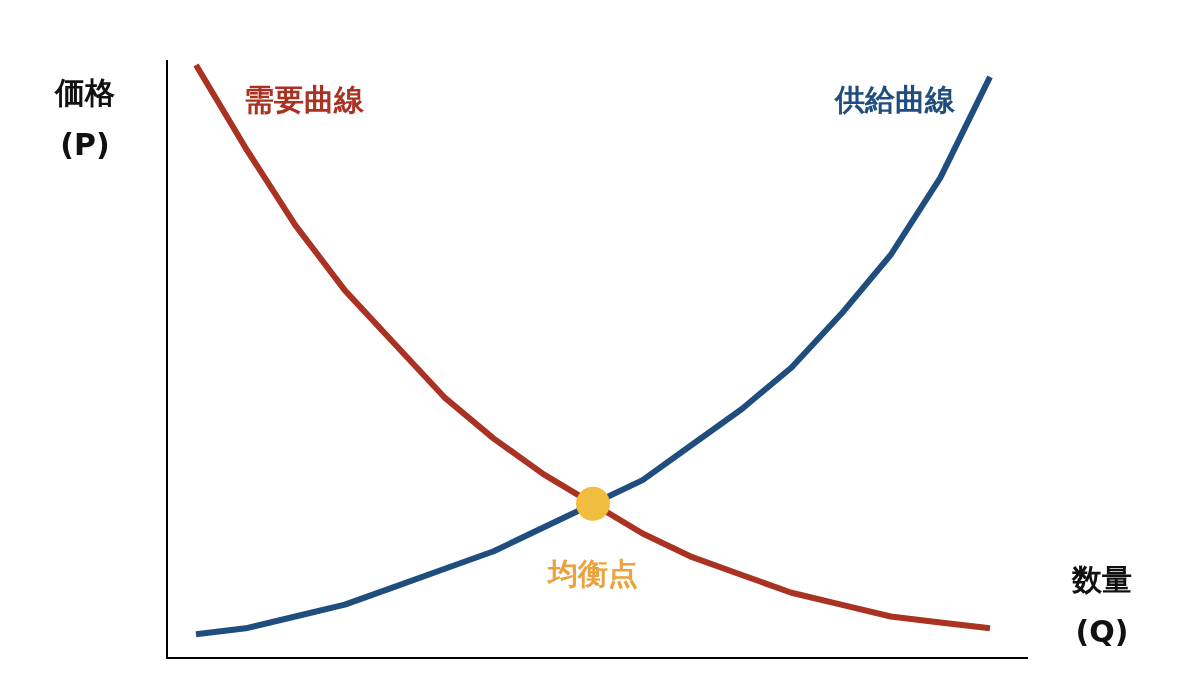 The width and height of the screenshot is (1200, 700). Describe the element at coordinates (592, 573) in the screenshot. I see `annotation: 均衡点` at that location.